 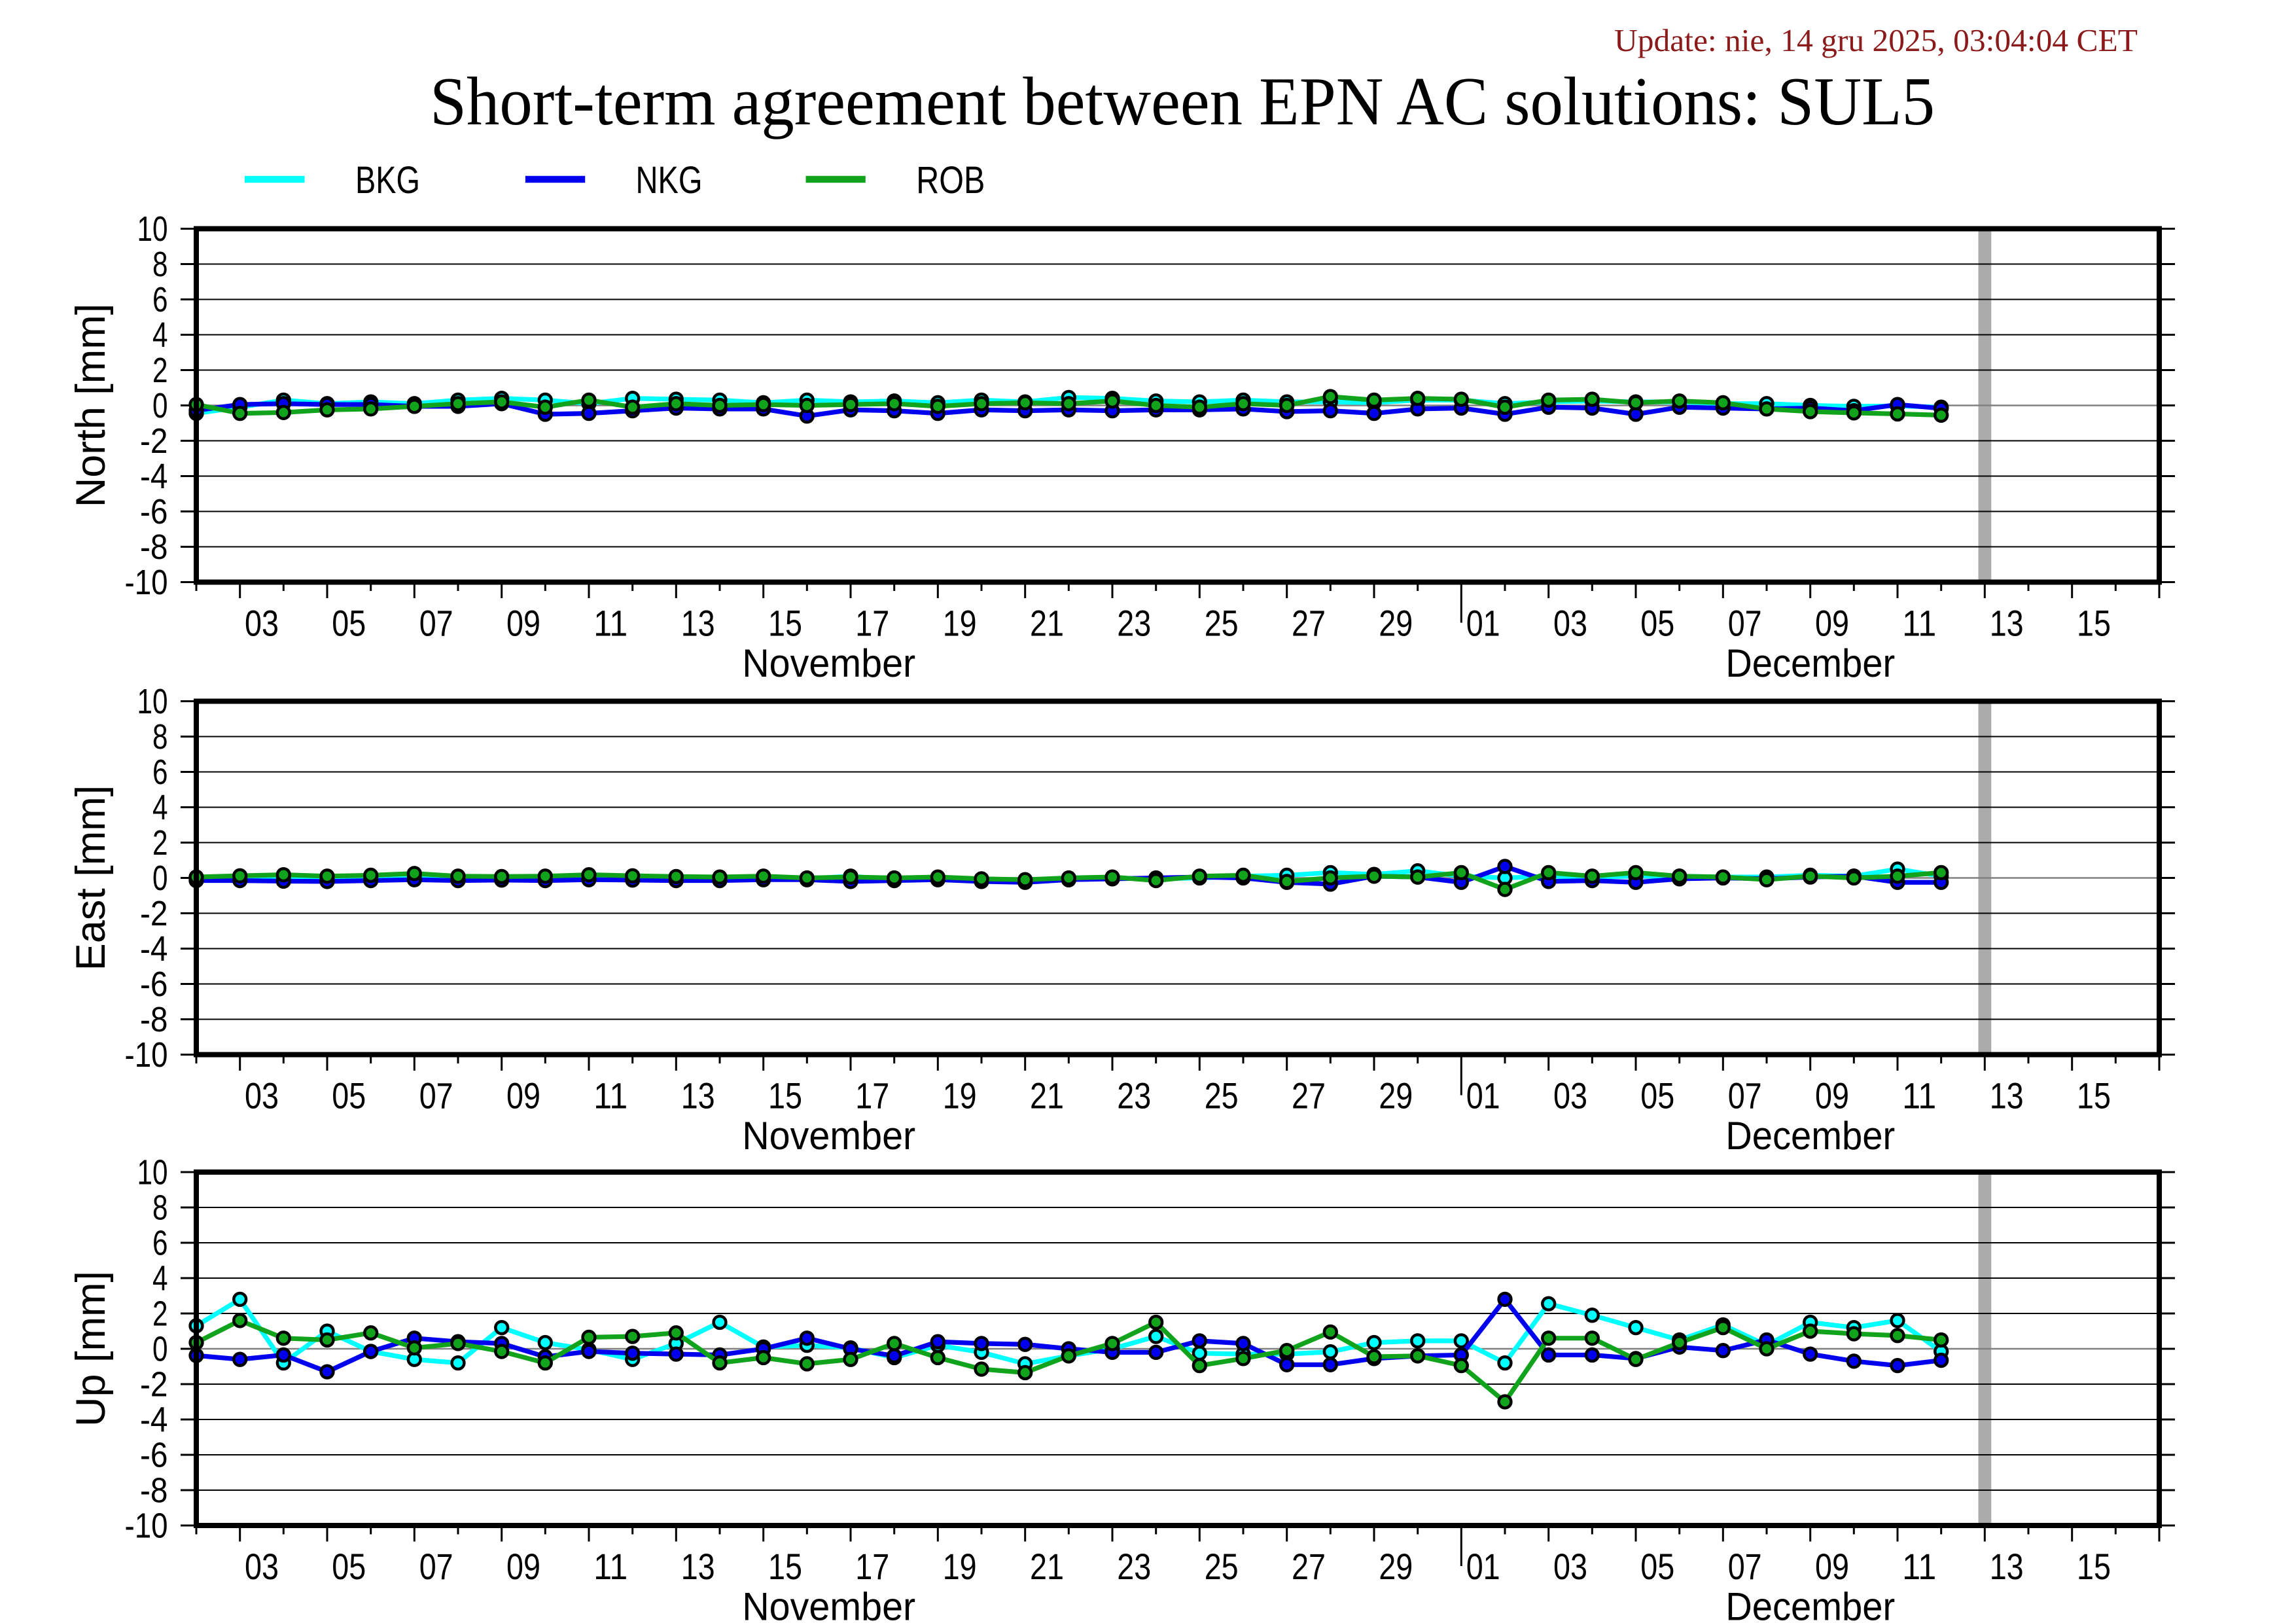 What do you see at coordinates (951, 180) in the screenshot?
I see `svg-text: ROB` at bounding box center [951, 180].